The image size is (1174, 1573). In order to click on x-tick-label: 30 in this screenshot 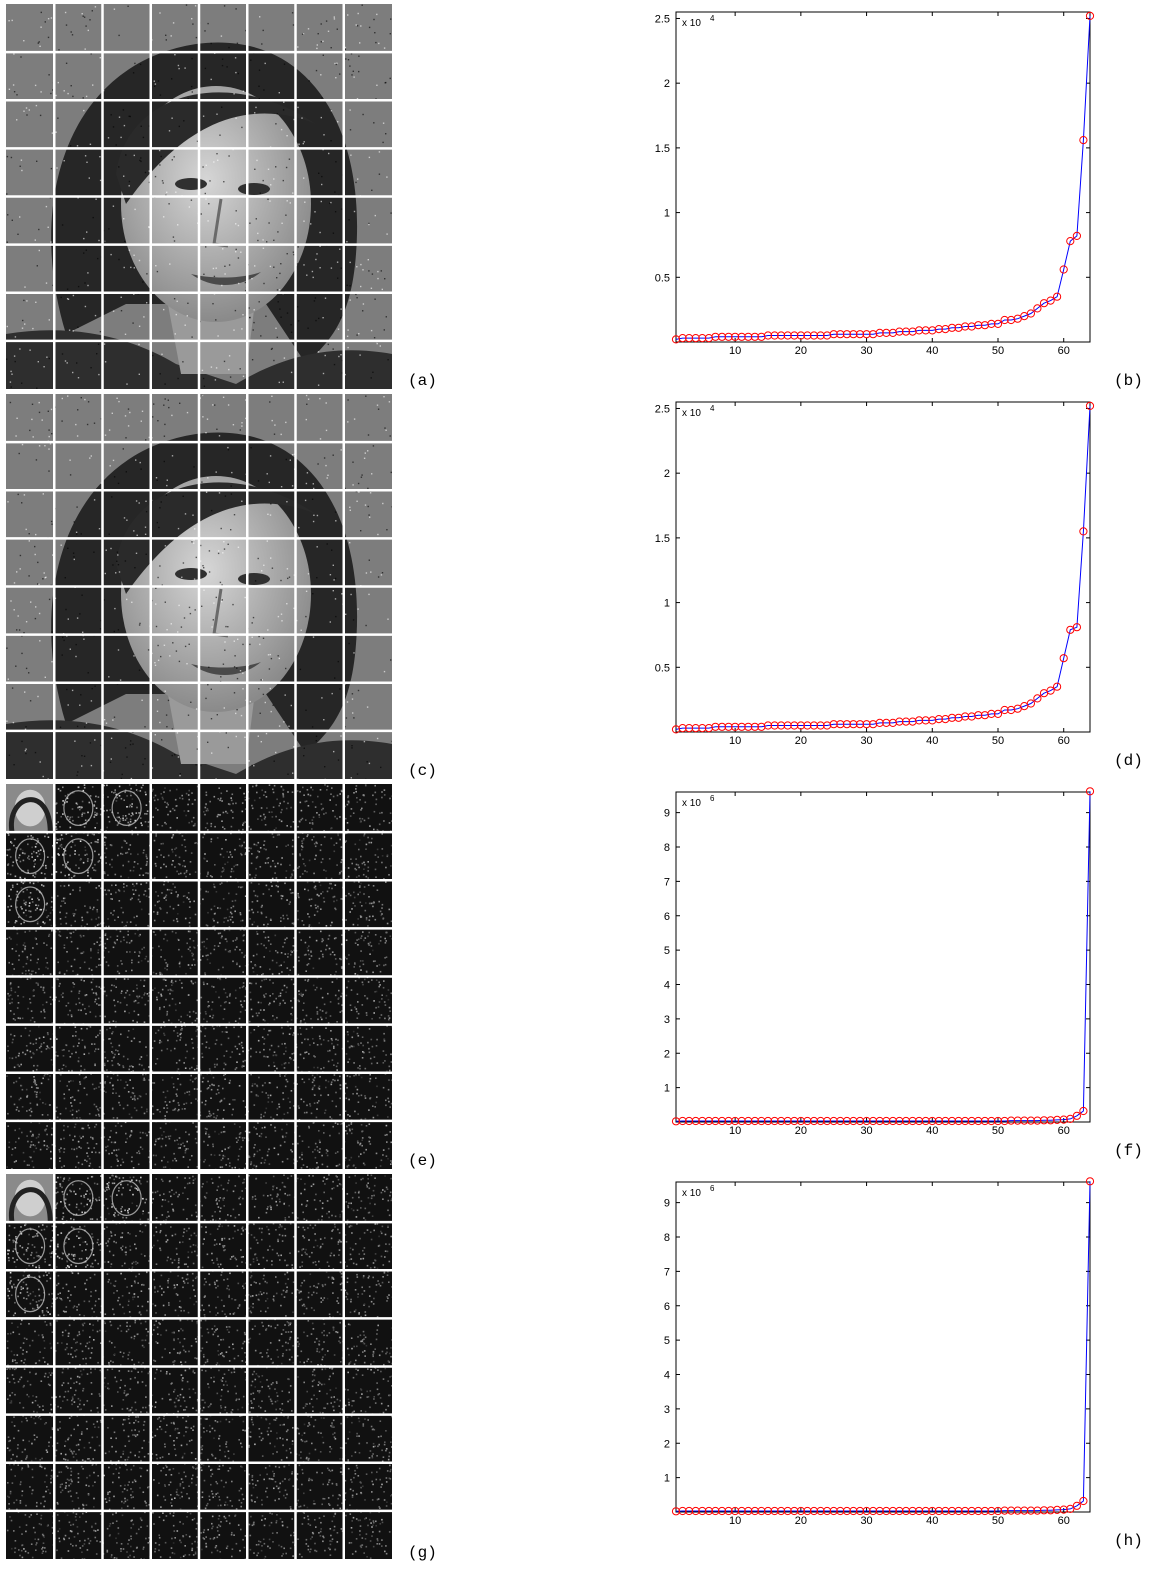, I will do `click(866, 351)`.